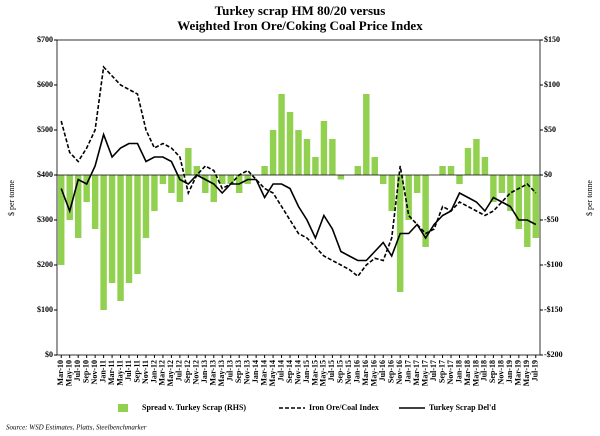  I want to click on legend-swatch, so click(123, 408).